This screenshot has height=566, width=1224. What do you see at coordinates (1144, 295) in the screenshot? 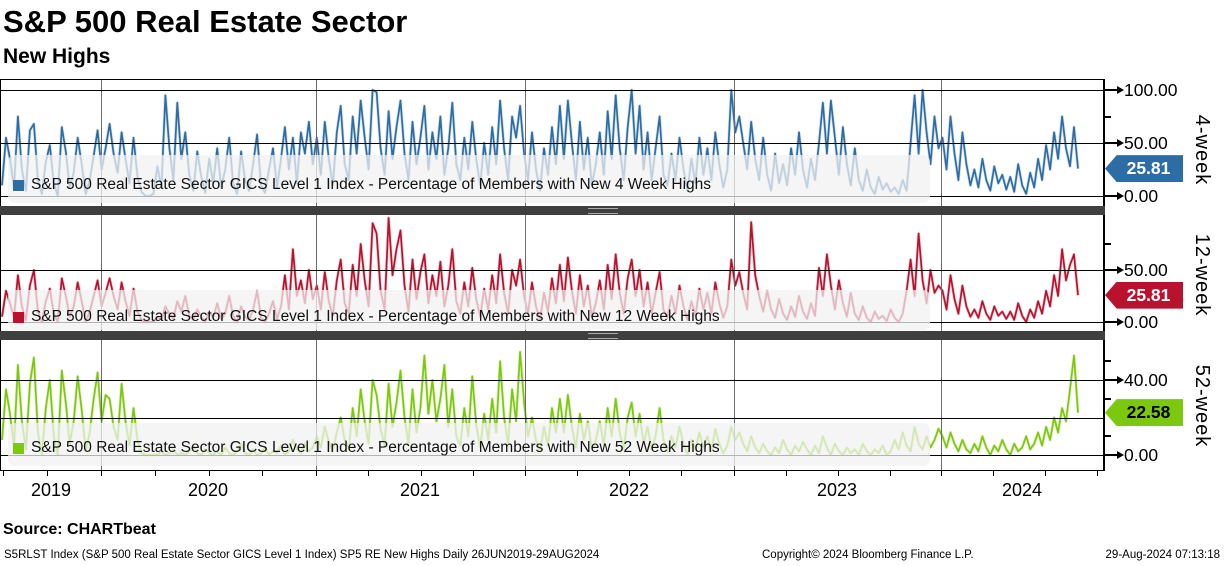
I see `last-value-badge-12week: 25.81` at bounding box center [1144, 295].